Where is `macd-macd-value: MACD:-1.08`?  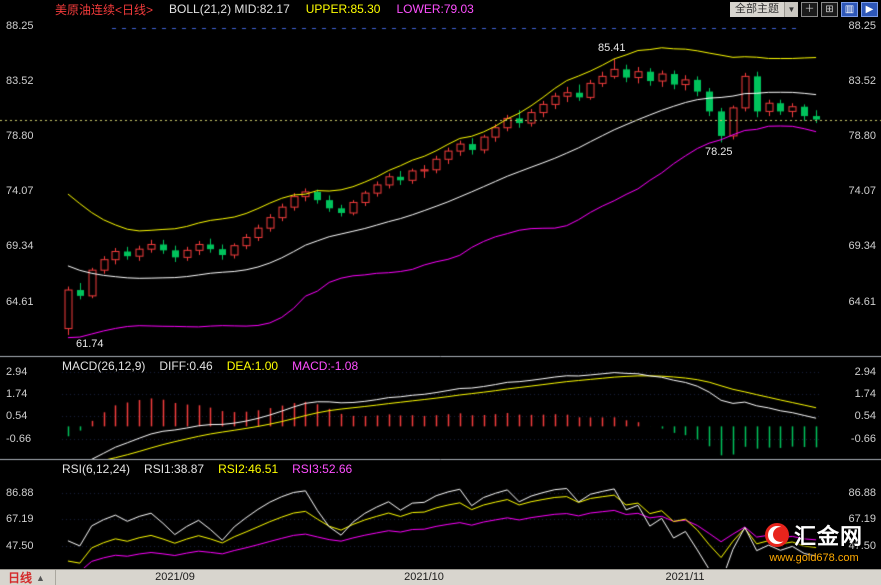
macd-macd-value: MACD:-1.08 is located at coordinates (325, 366).